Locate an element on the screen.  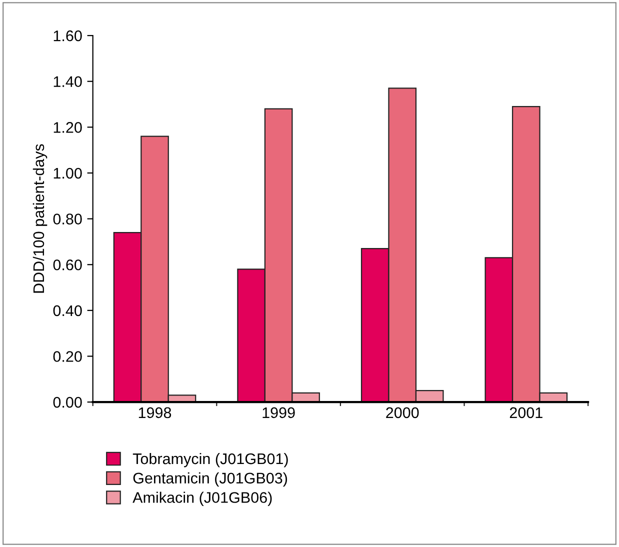
x-tick-label: 1999 is located at coordinates (278, 412).